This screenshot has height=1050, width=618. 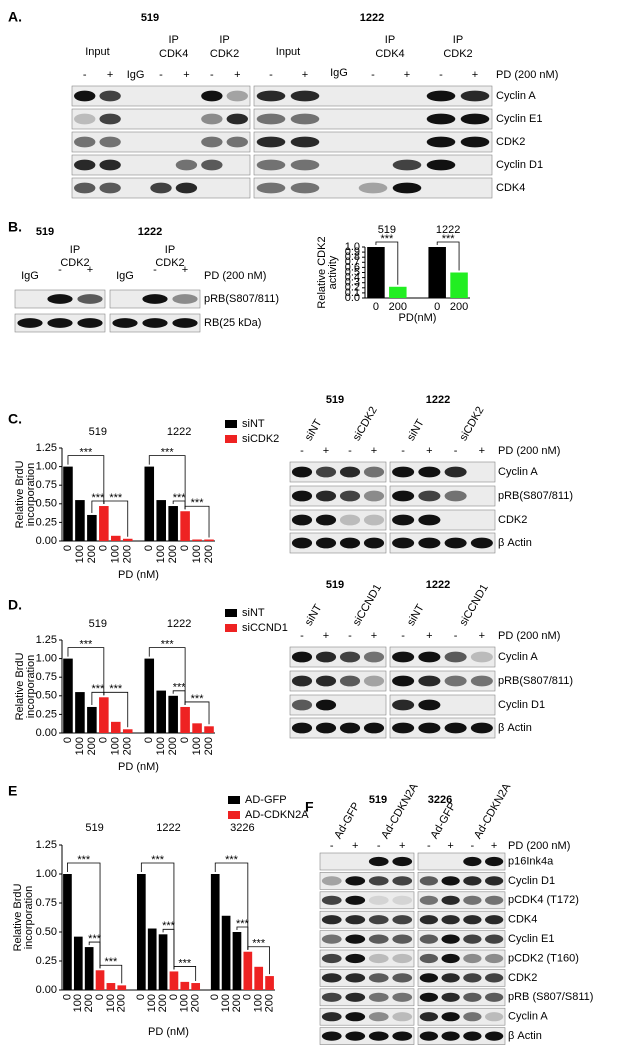 What do you see at coordinates (46, 845) in the screenshot?
I see `y-tick-label: 1.25` at bounding box center [46, 845].